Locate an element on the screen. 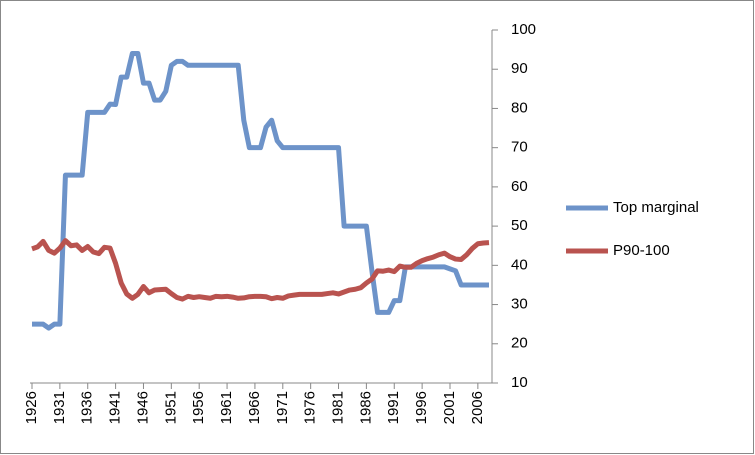  x-tick-label: 1996 is located at coordinates (421, 407).